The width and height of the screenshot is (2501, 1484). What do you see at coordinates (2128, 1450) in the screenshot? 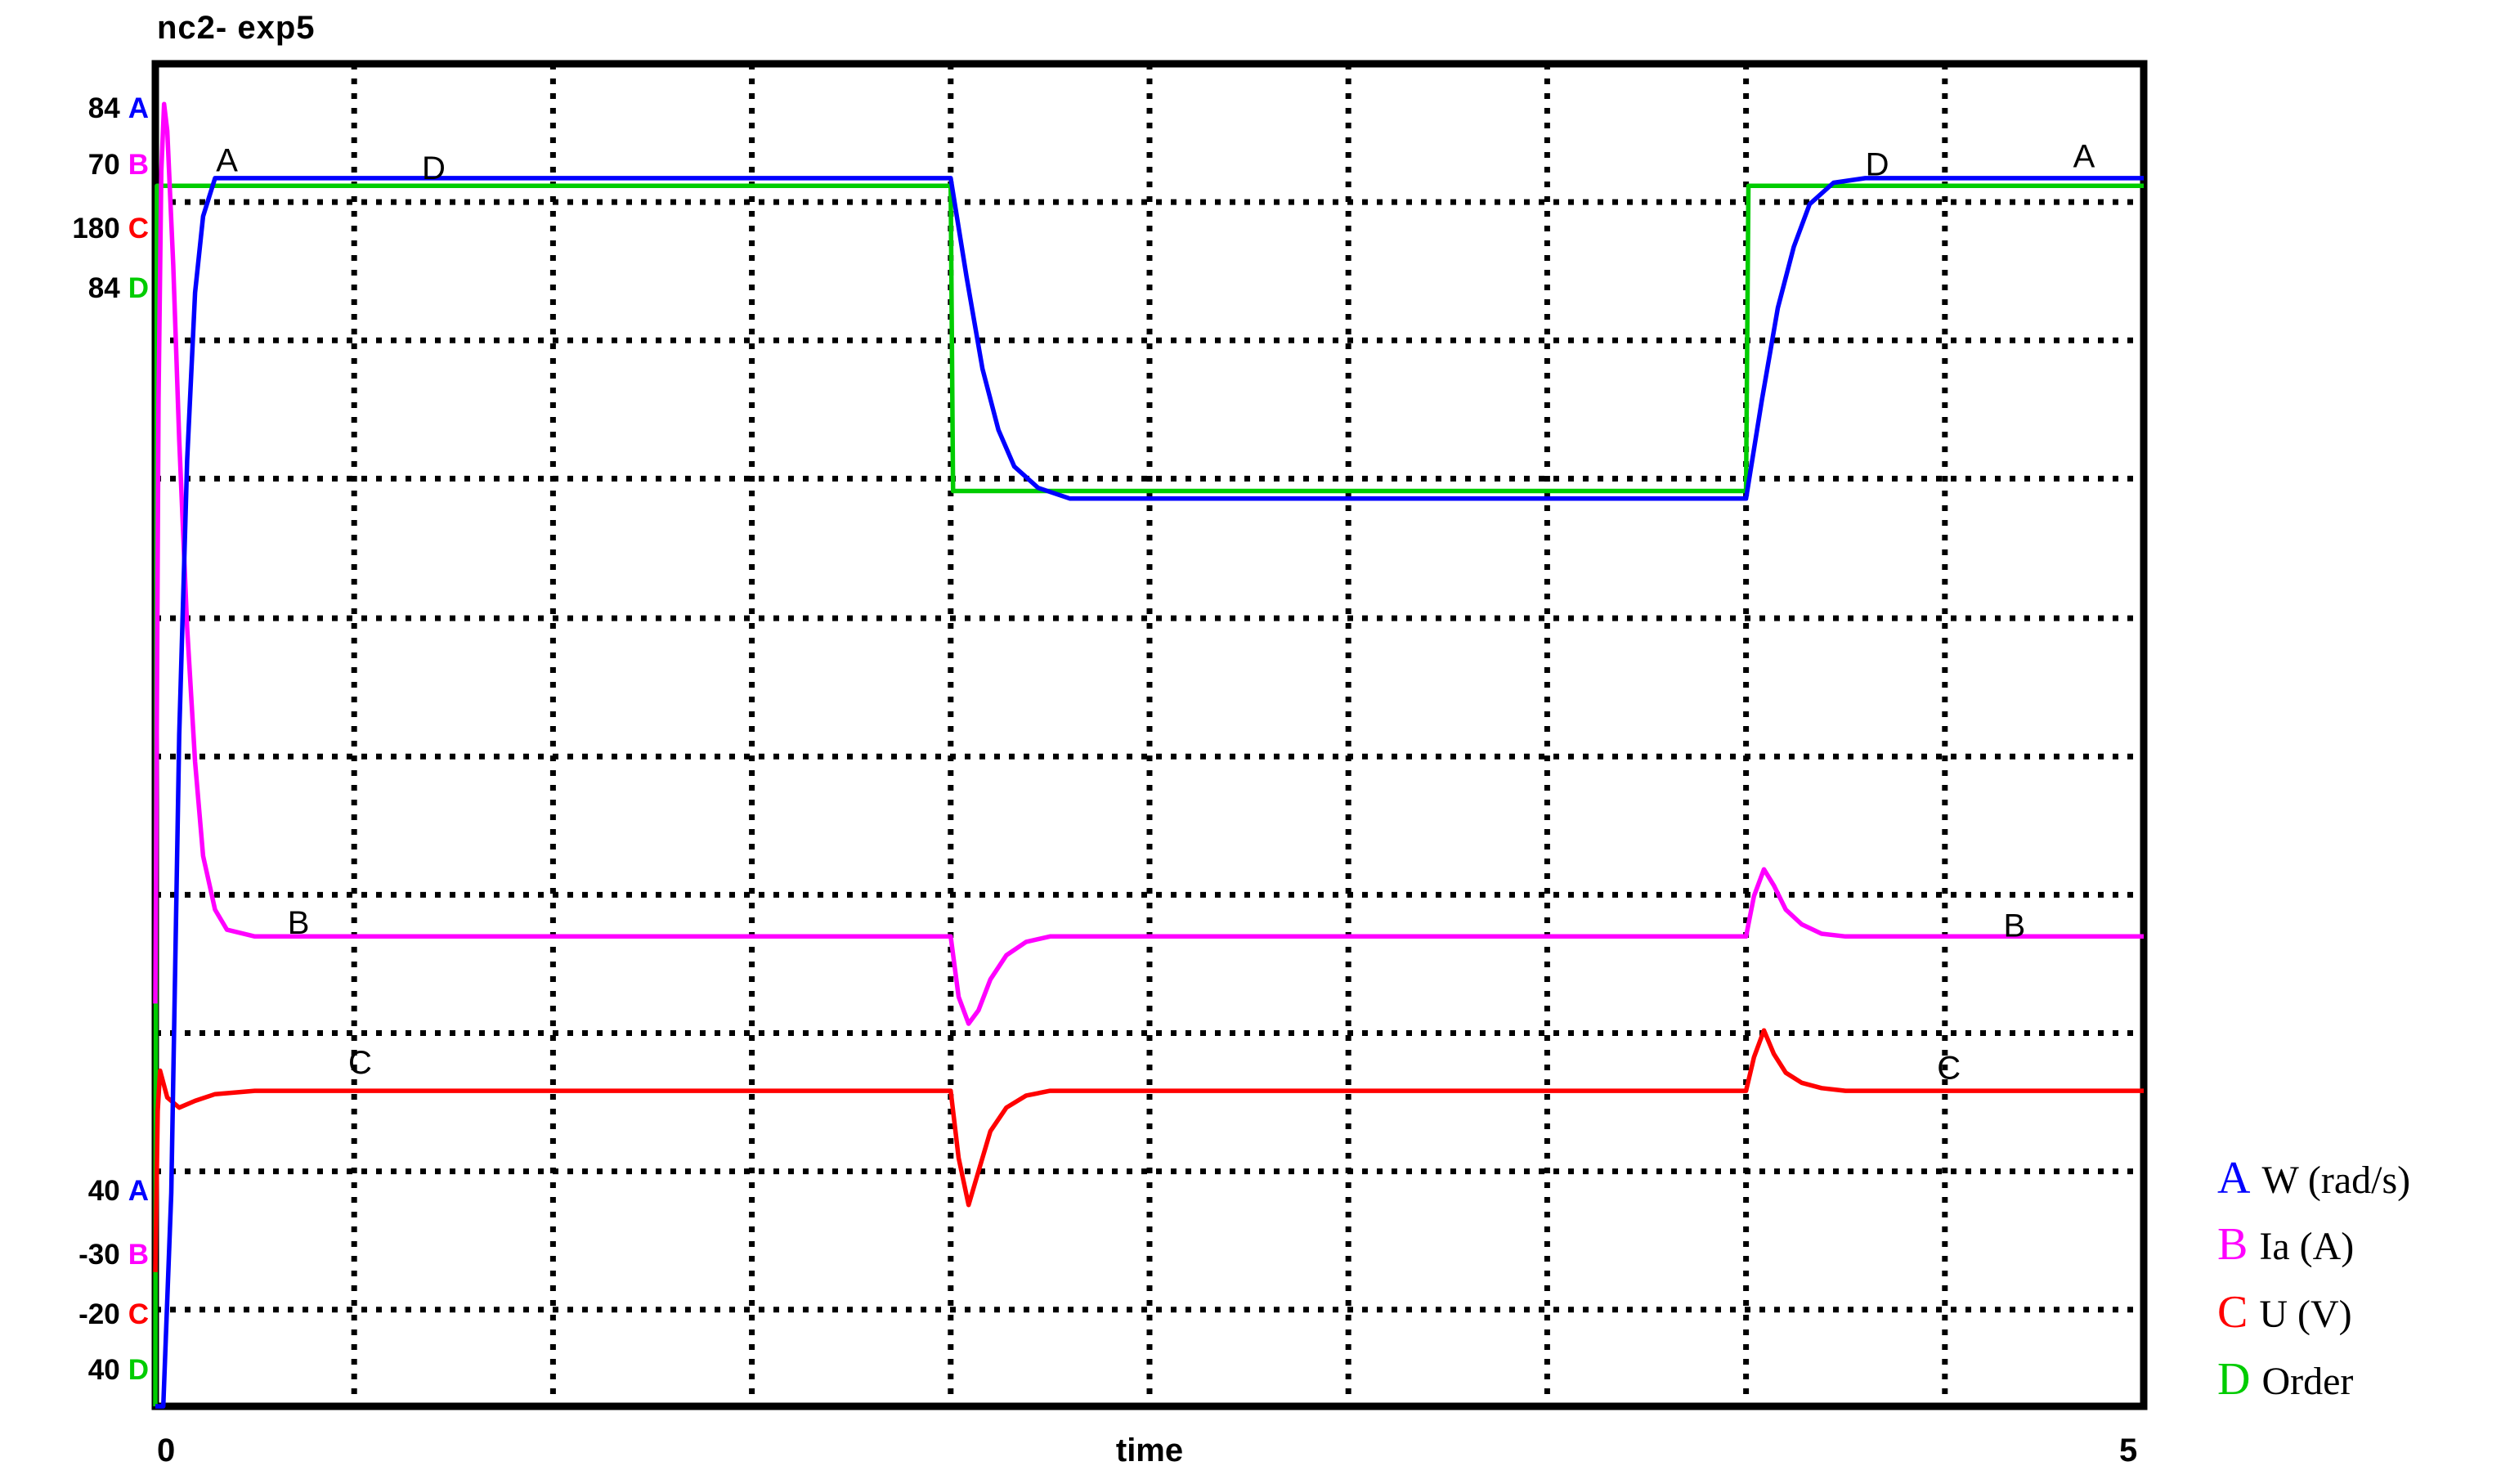
I see `x-axis-end-tick: 5` at bounding box center [2128, 1450].